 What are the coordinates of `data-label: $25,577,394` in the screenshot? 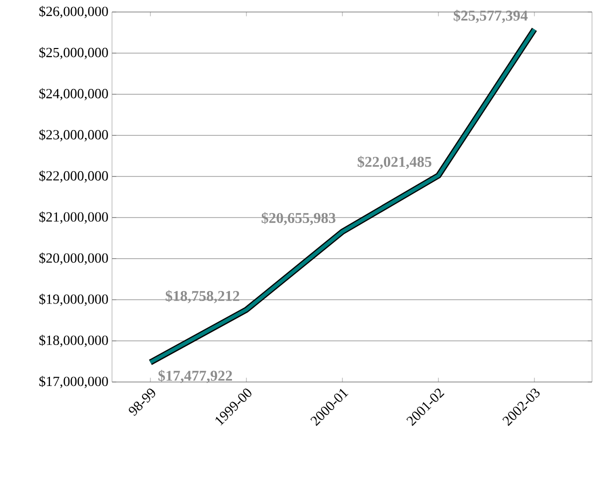 It's located at (491, 16).